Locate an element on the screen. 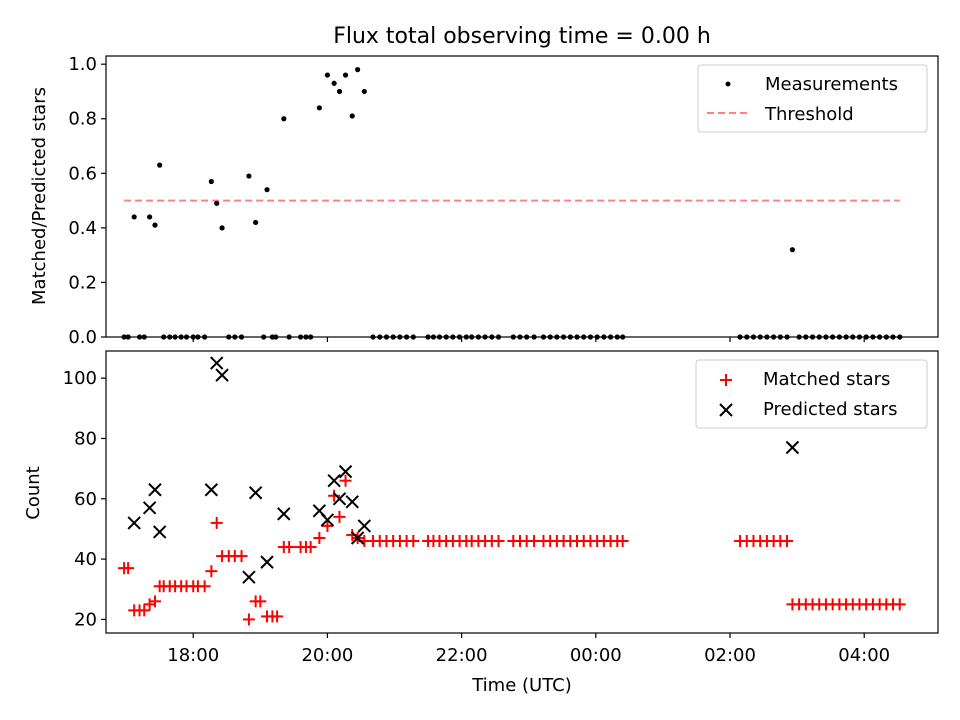 This screenshot has width=960, height=720. legend-predicted-marker is located at coordinates (726, 410).